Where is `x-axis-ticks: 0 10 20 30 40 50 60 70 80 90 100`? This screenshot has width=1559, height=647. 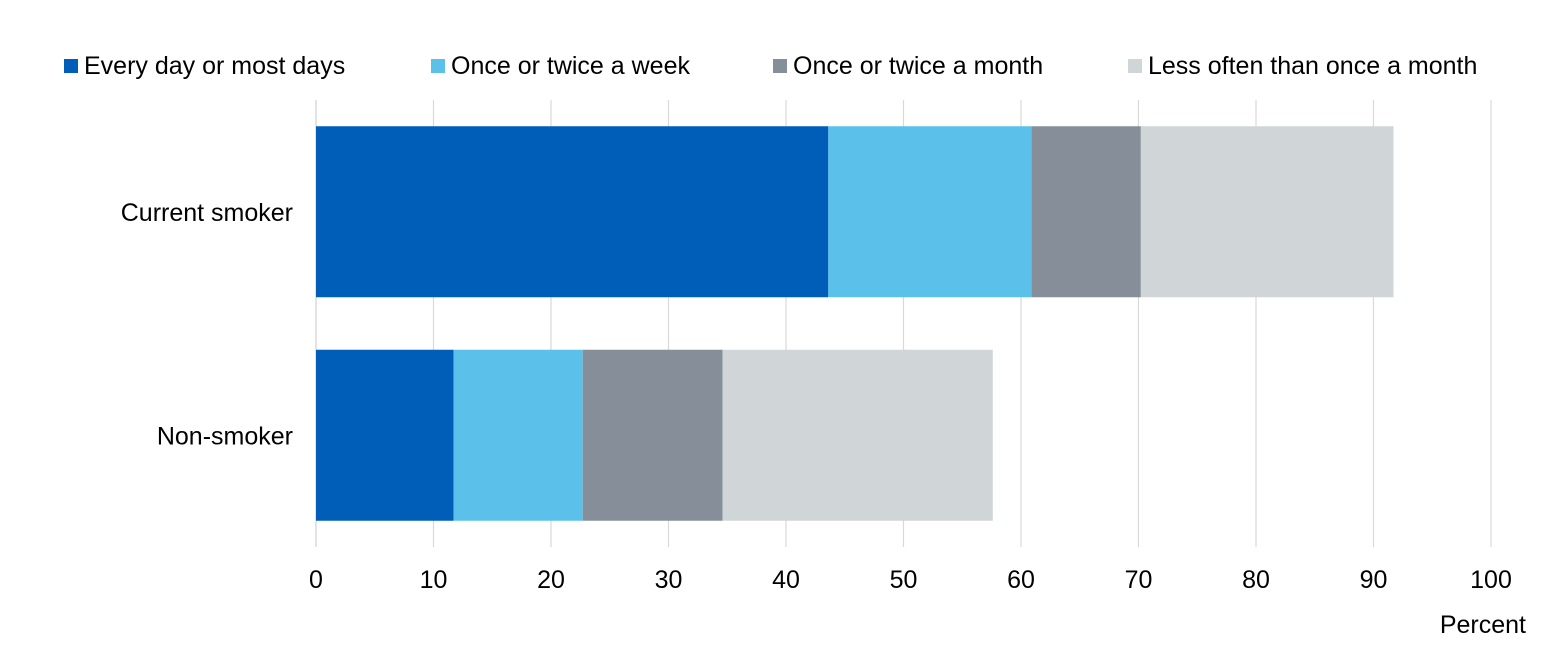 x-axis-ticks: 0 10 20 30 40 50 60 70 80 90 100 is located at coordinates (910, 580).